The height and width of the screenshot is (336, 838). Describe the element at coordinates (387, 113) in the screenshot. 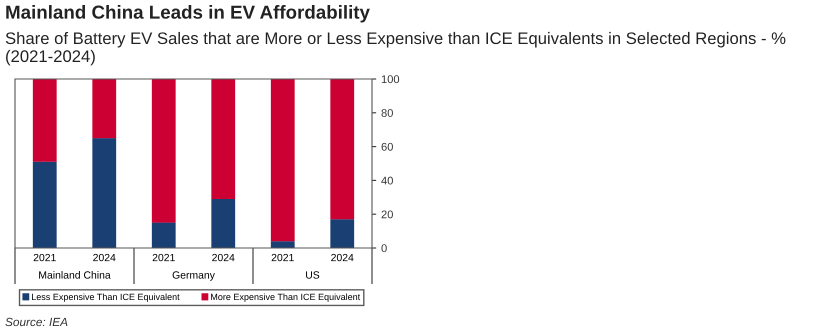

I see `y-tick-label: 80` at that location.